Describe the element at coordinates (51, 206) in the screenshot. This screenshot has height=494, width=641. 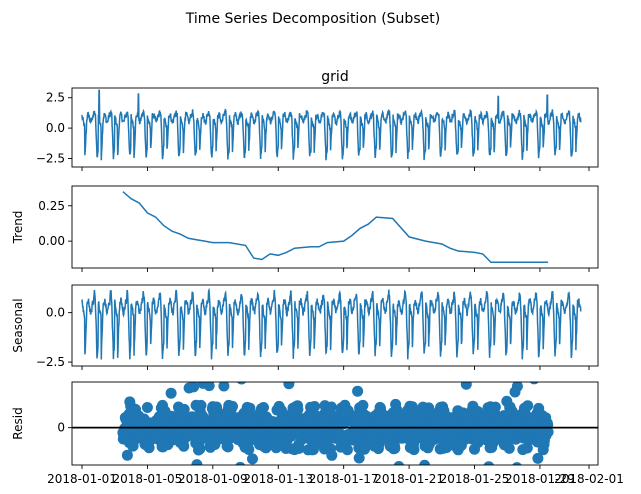
I see `y-tick-label: 0.25` at that location.